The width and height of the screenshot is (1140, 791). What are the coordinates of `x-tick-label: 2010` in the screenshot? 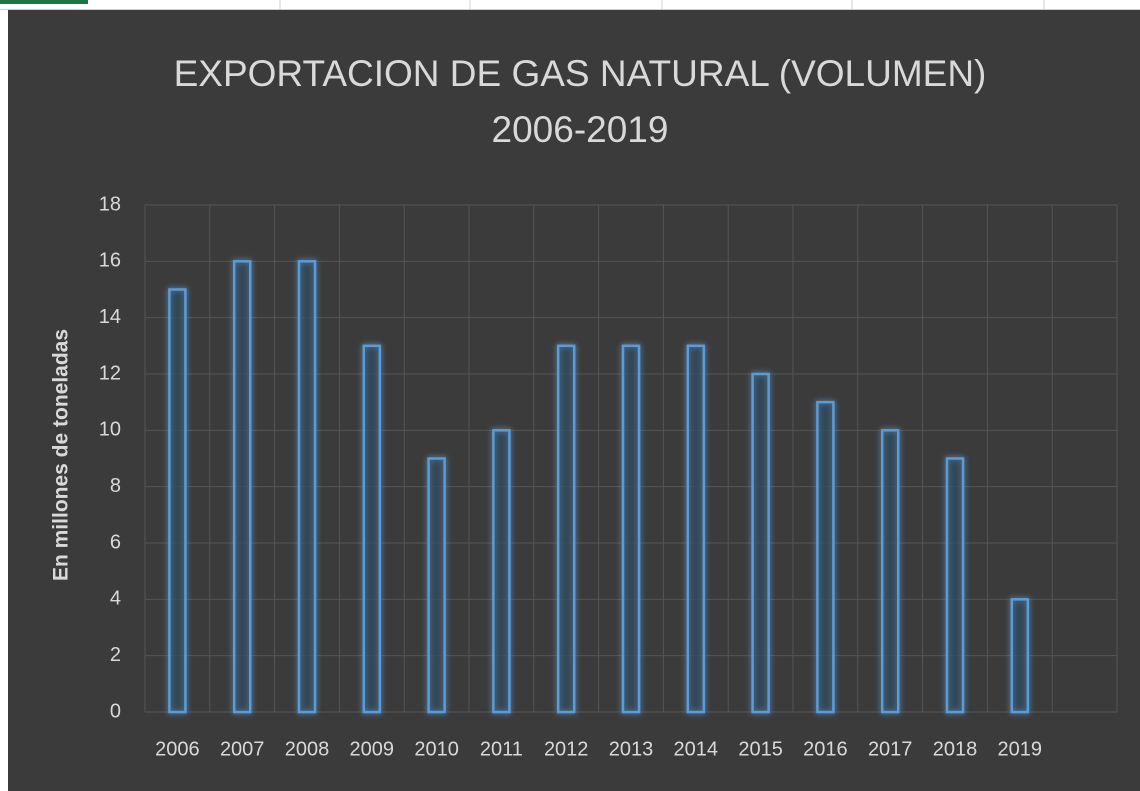 It's located at (436, 749).